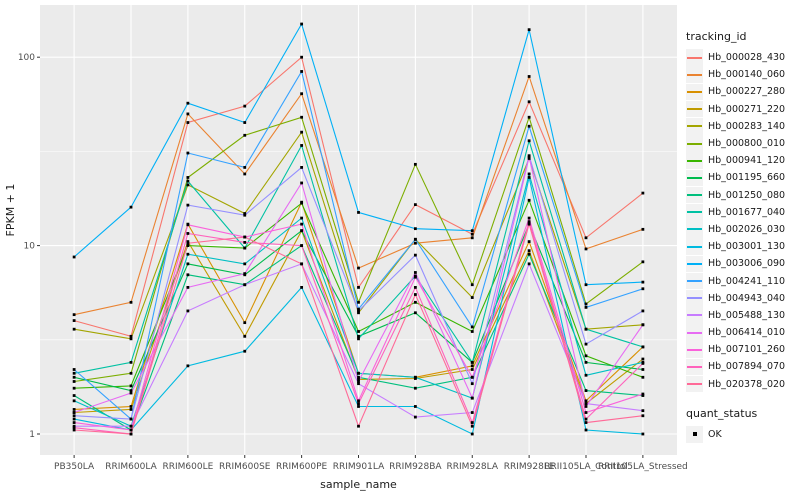  Describe the element at coordinates (747, 144) in the screenshot. I see `legend-item-label: Hb_000800_010` at that location.